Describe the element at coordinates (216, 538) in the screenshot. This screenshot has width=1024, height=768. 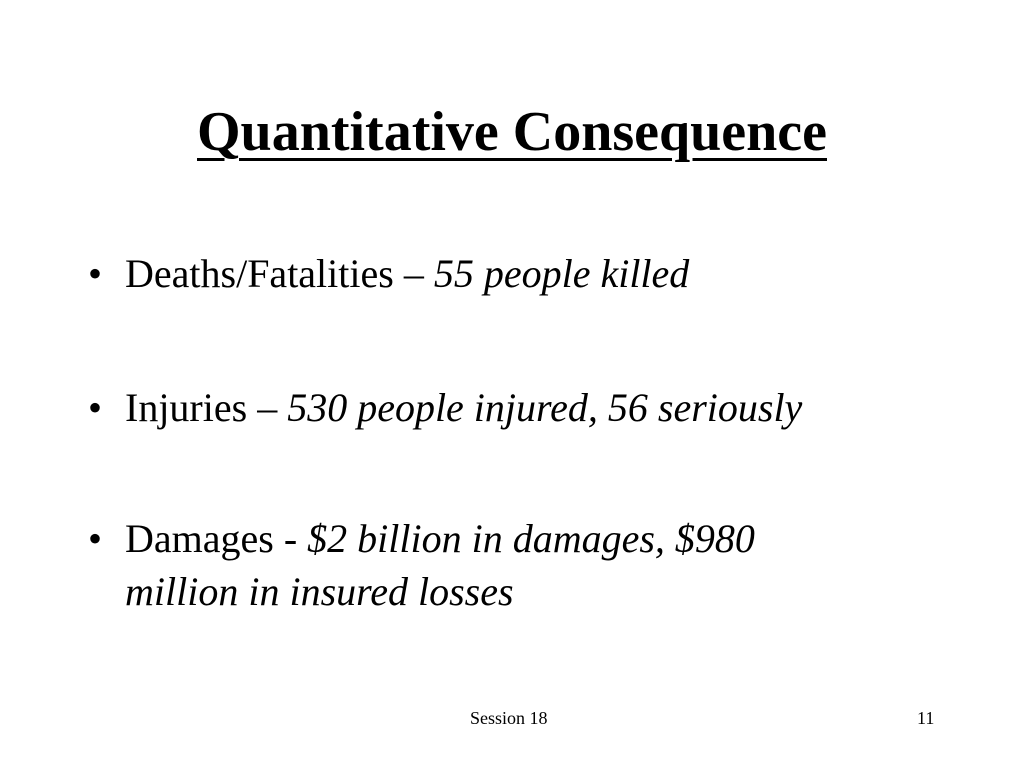
I see `bullet-label: Damages -` at that location.